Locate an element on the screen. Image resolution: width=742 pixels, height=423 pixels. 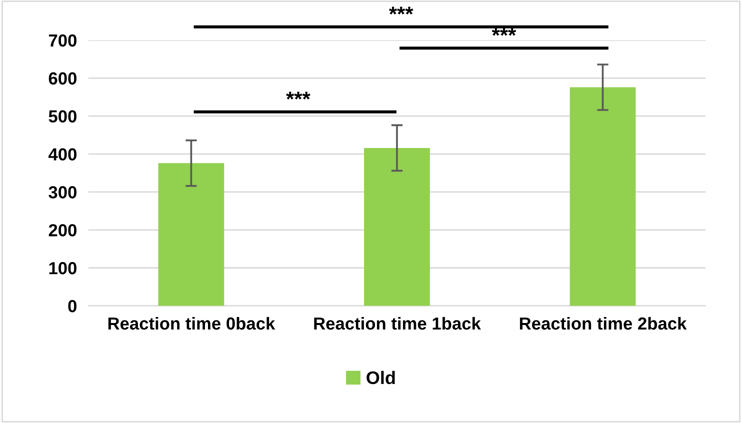
y-tick-label: 600 is located at coordinates (62, 78).